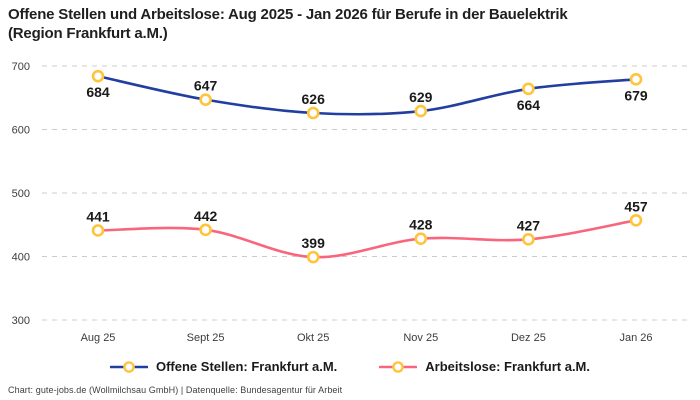 Image resolution: width=700 pixels, height=400 pixels. What do you see at coordinates (398, 366) in the screenshot?
I see `legend-swatch-arbeitslose` at bounding box center [398, 366].